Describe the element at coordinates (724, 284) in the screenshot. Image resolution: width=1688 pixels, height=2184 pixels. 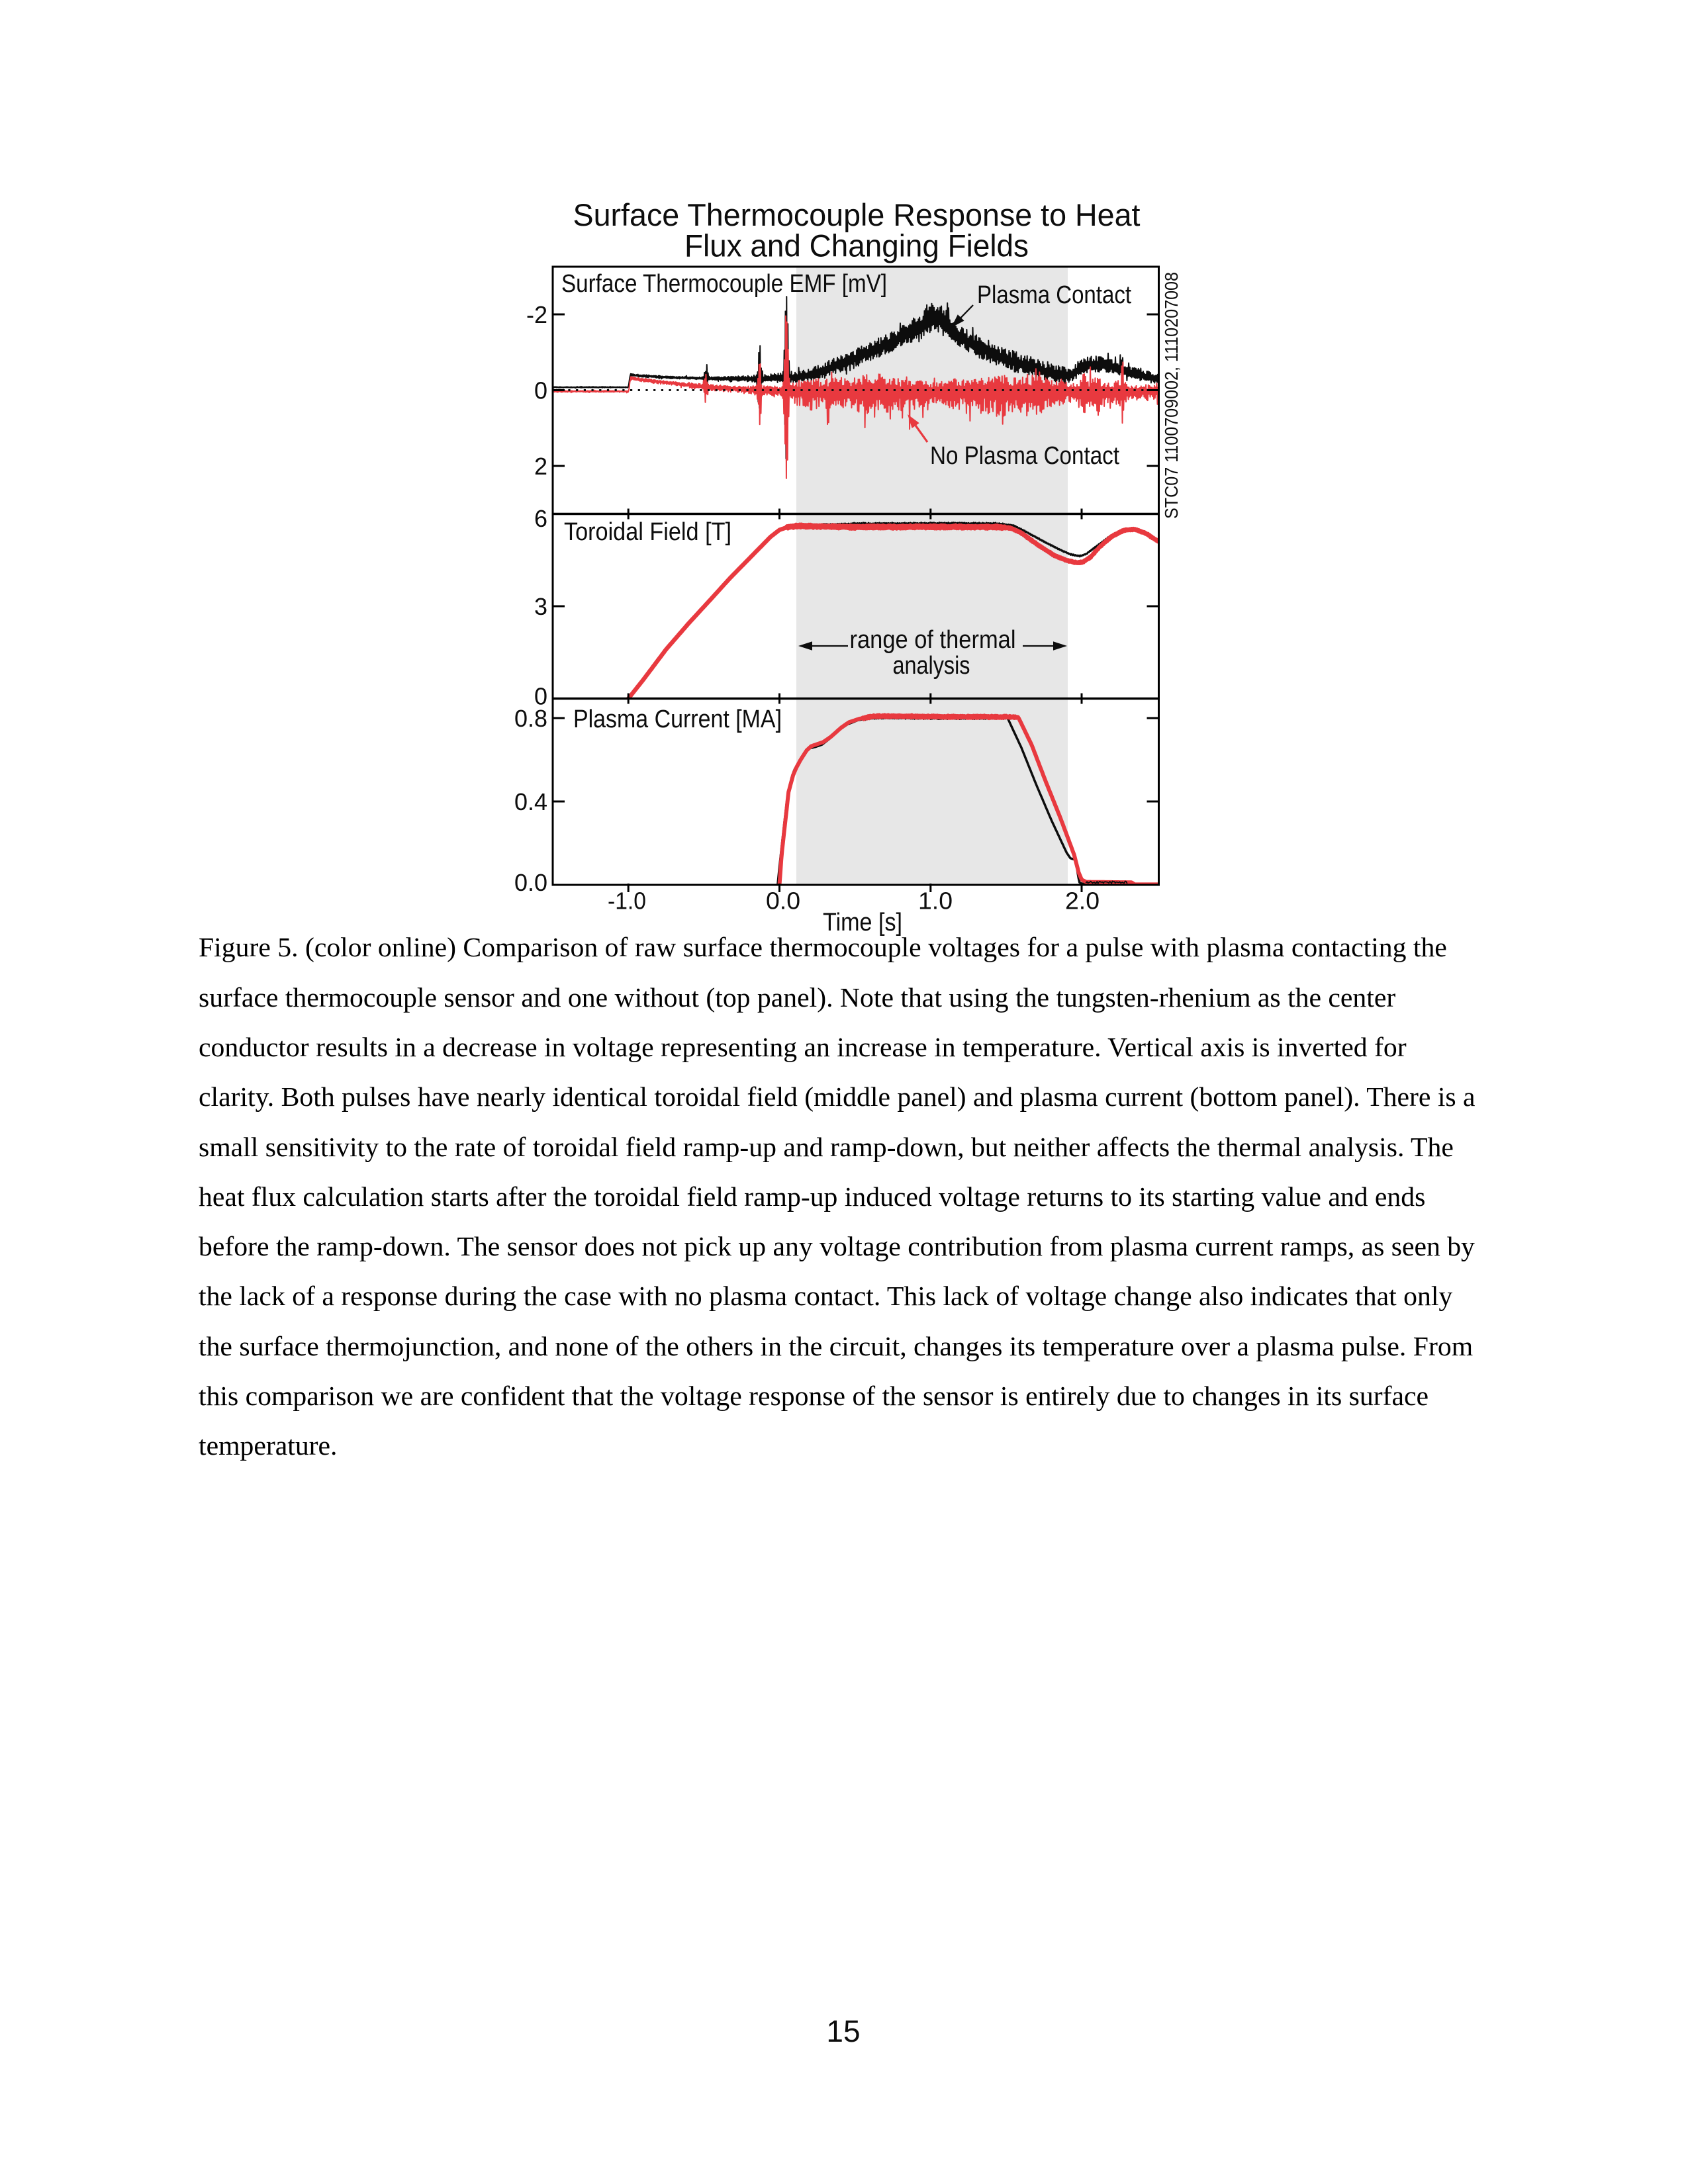
I see `svg-text: Surface Thermocouple EMF [mV]` at that location.